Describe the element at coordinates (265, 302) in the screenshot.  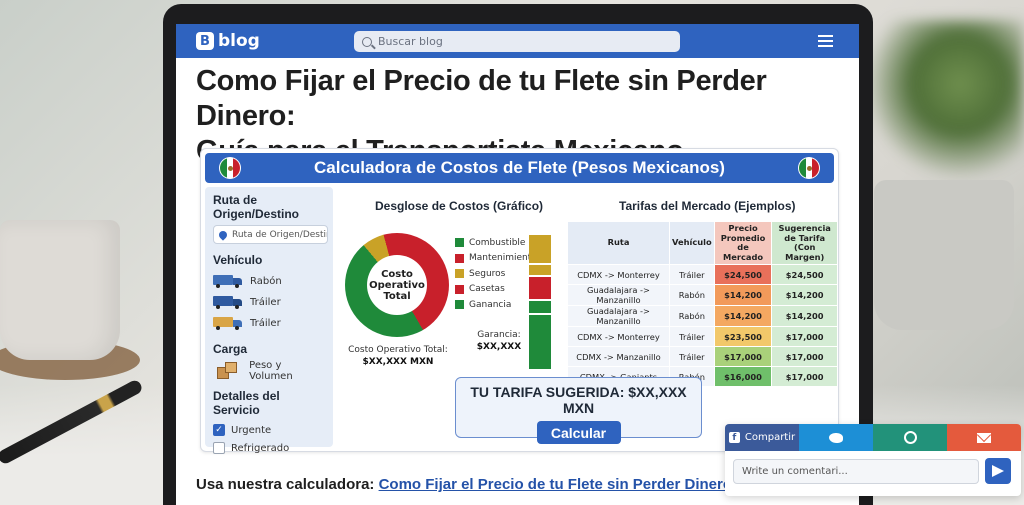
I see `vehicle-label: Tráiler` at that location.